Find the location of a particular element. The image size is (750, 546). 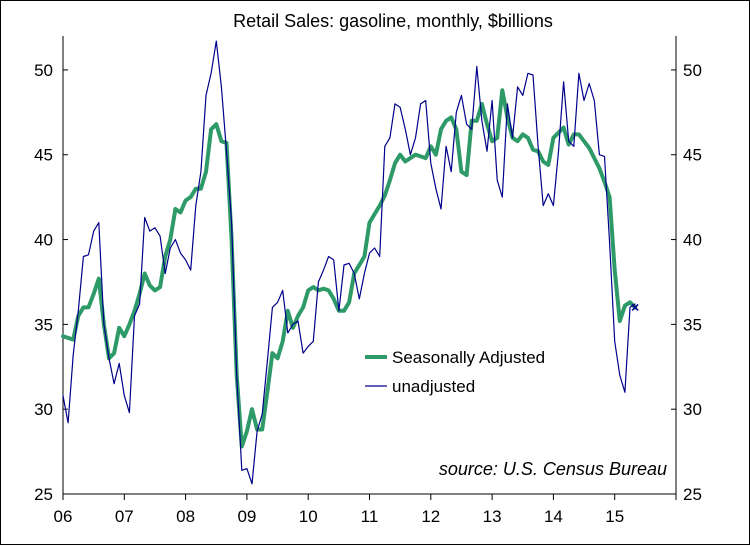

legend-box is located at coordinates (460, 372).